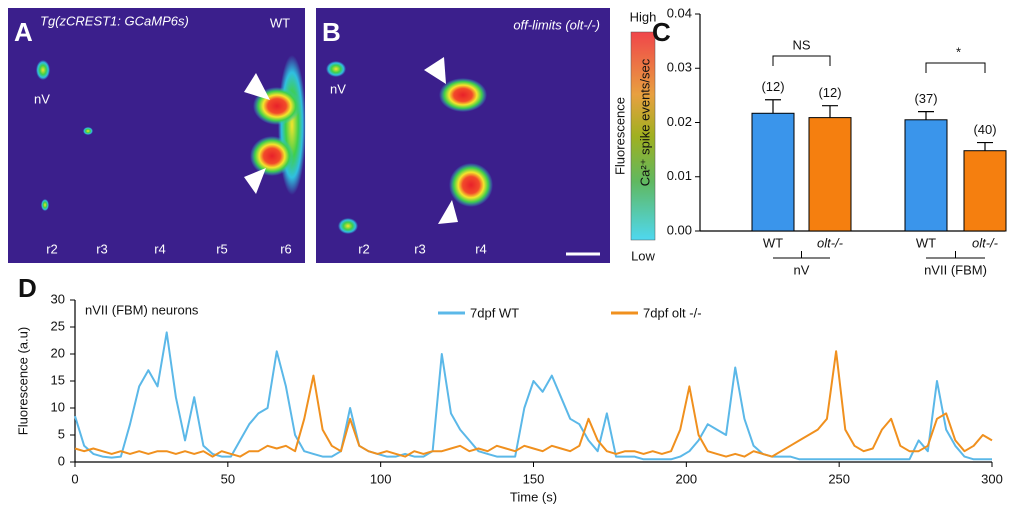 This screenshot has height=514, width=1013. What do you see at coordinates (533, 496) in the screenshot?
I see `x-axis-label: Time (s)` at bounding box center [533, 496].